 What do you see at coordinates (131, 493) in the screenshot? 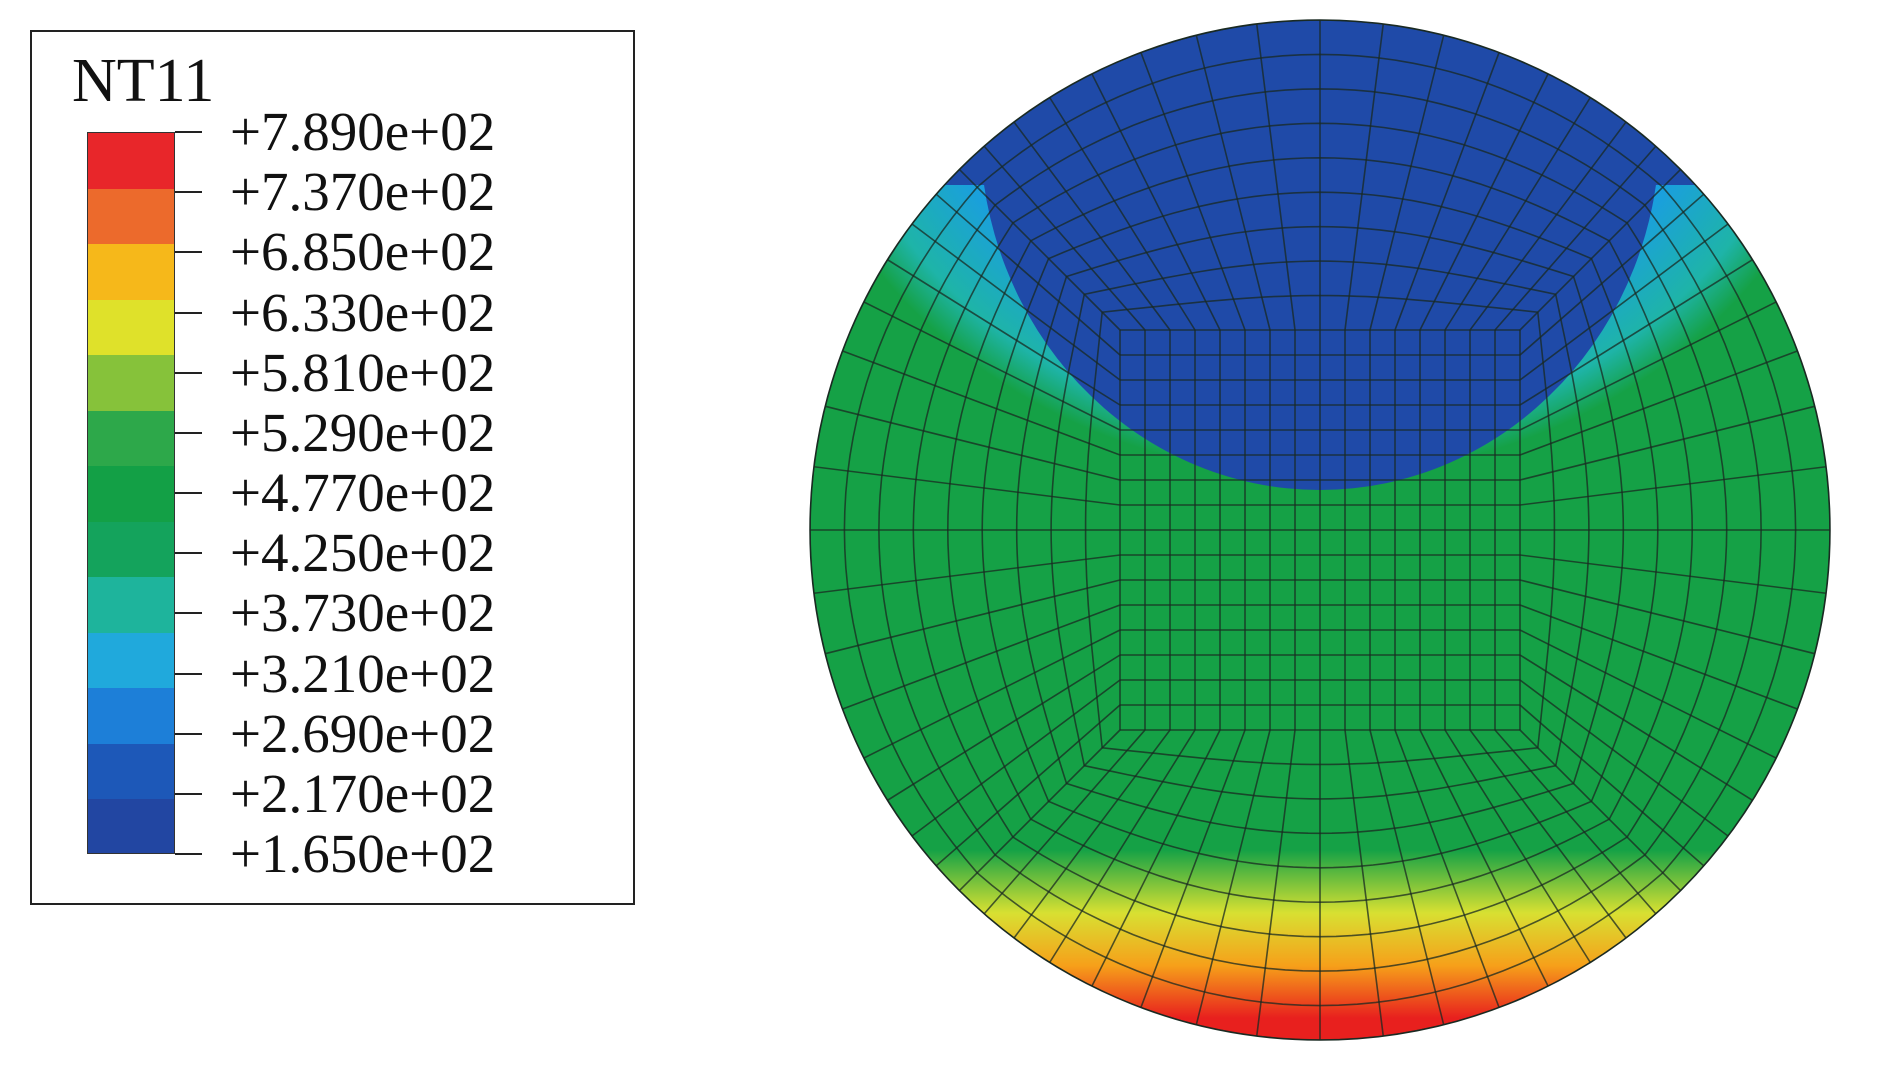
I see `legend-color-bar` at bounding box center [131, 493].